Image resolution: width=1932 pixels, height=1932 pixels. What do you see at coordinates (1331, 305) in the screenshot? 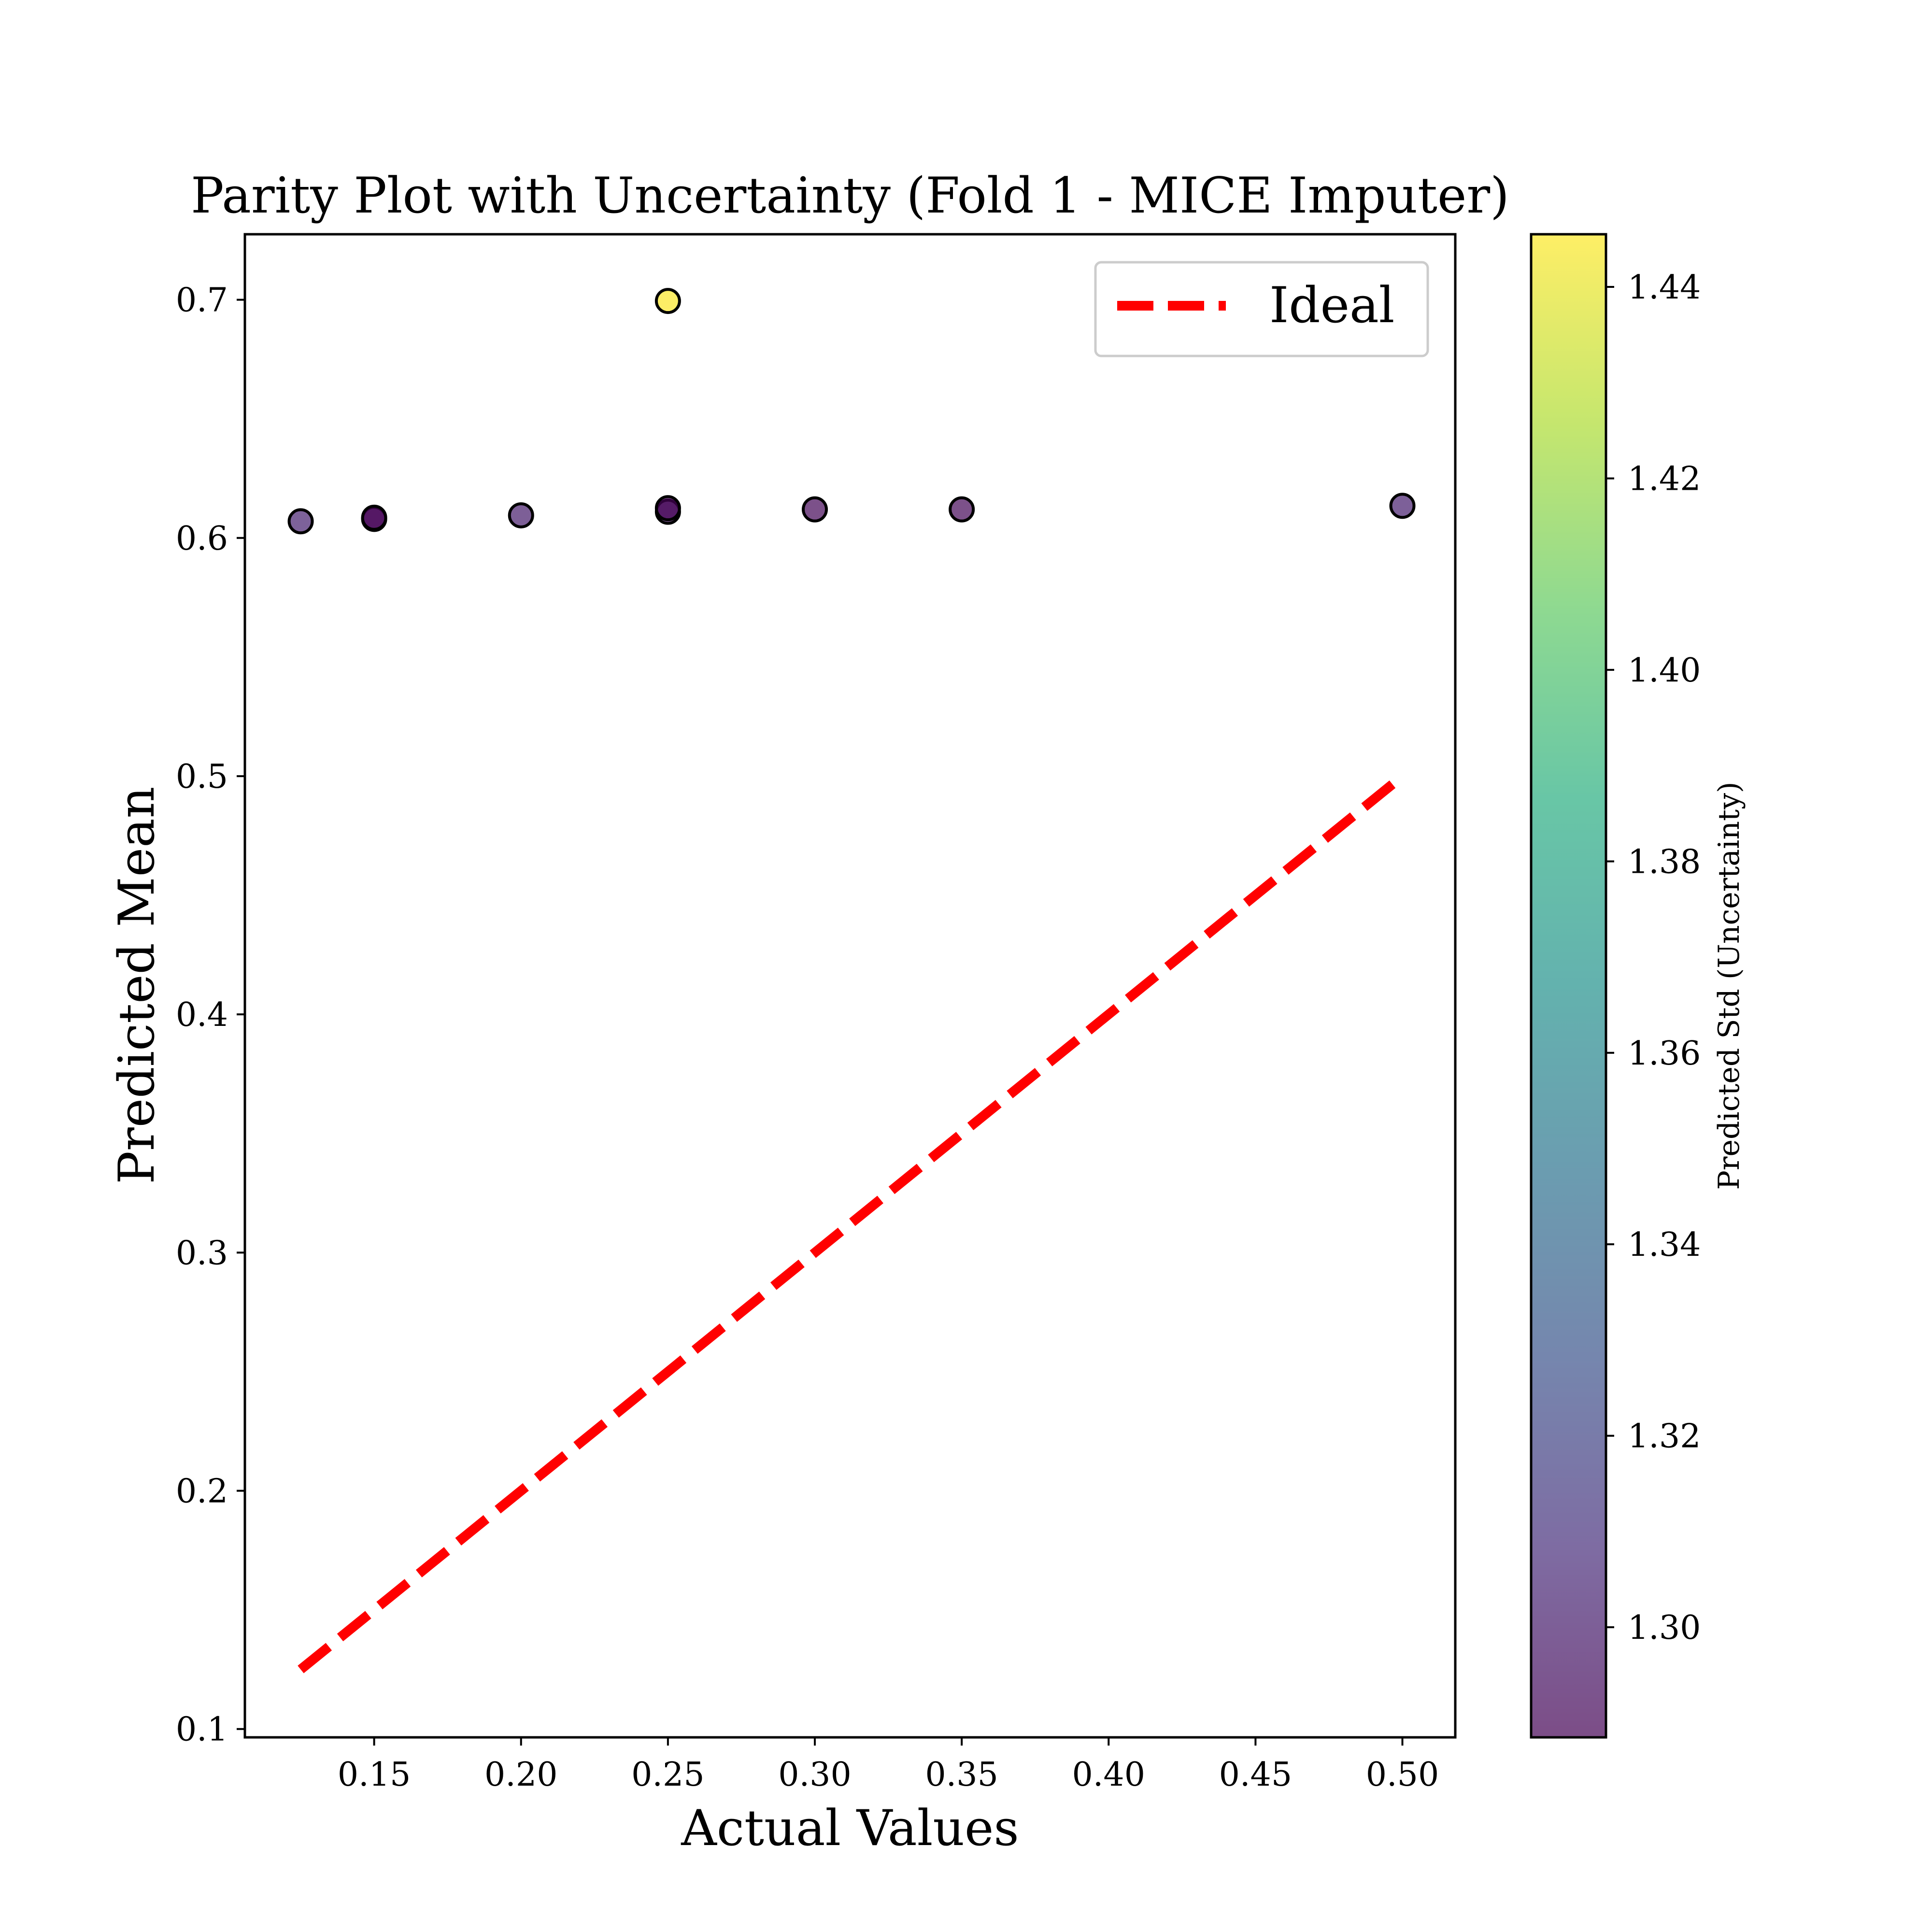
I see `legend-ideal-label: Ideal` at bounding box center [1331, 305].